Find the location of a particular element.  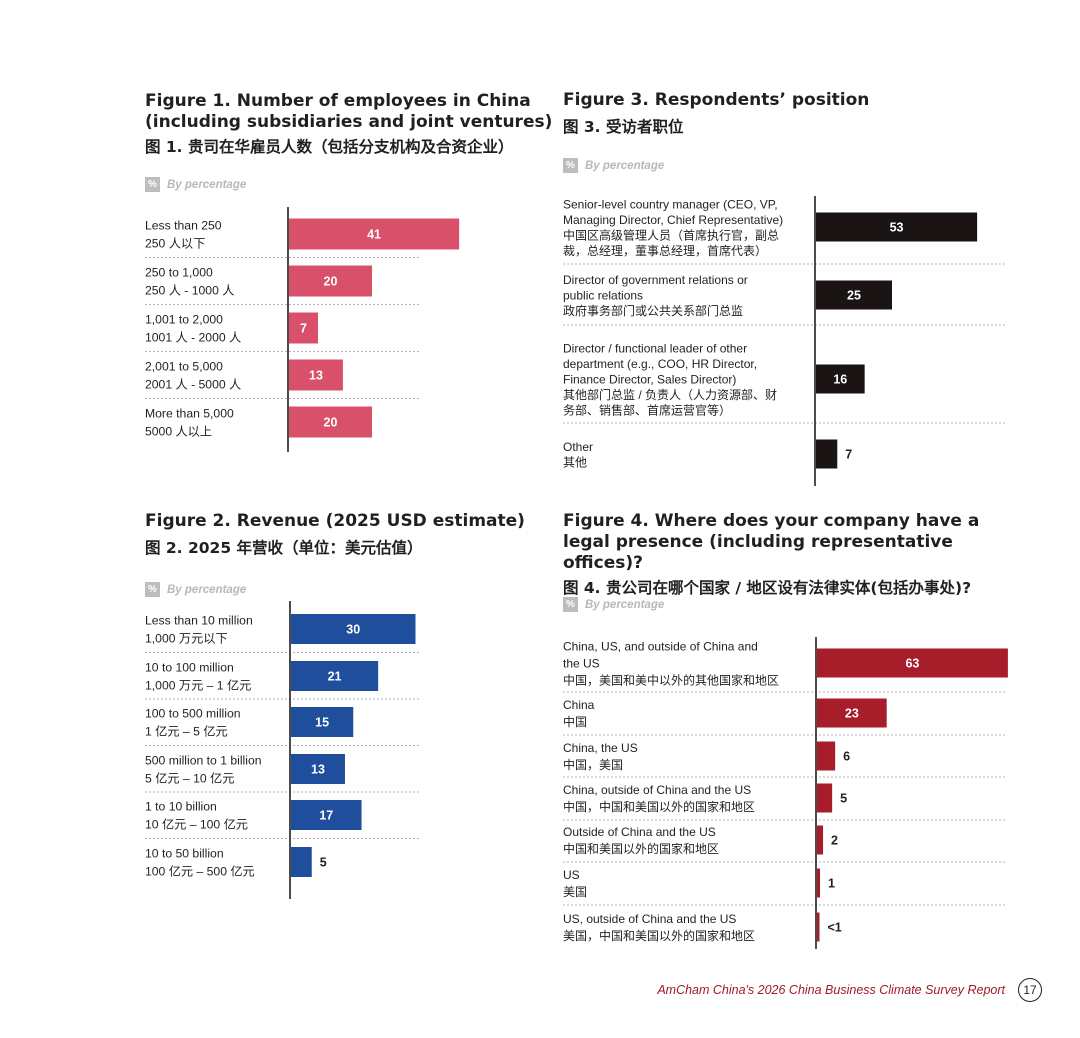

page-number: 17 is located at coordinates (1030, 990).